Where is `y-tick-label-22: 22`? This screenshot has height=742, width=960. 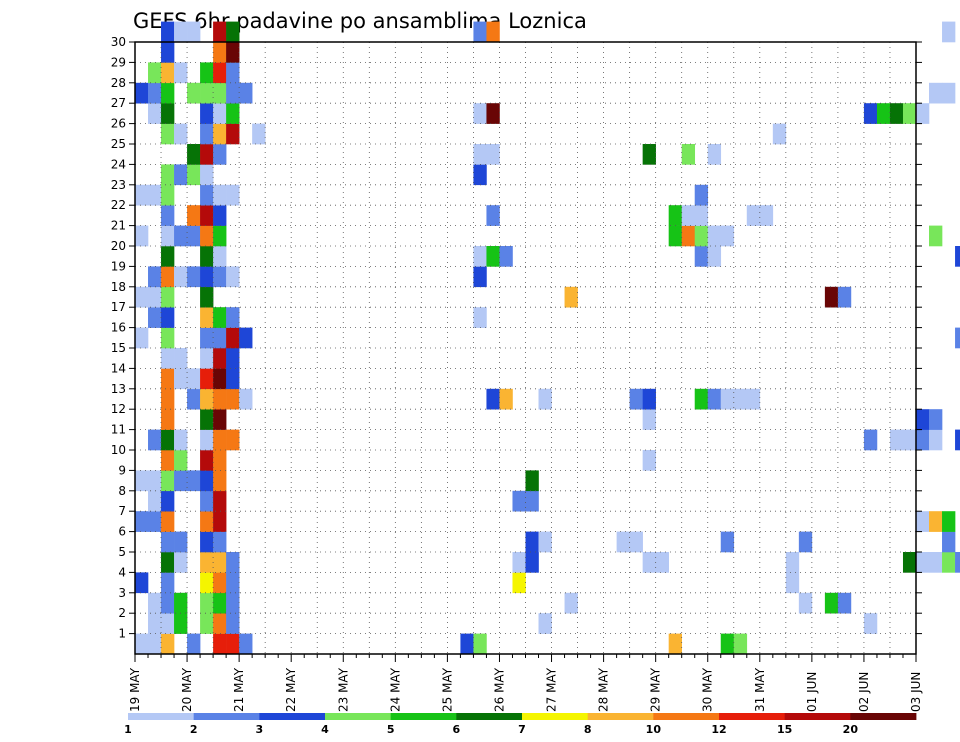
y-tick-label-22: 22 is located at coordinates (118, 205).